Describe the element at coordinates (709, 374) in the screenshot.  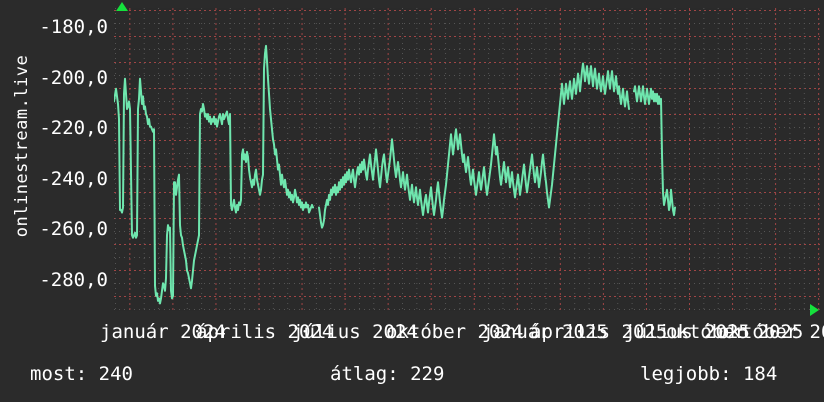
I see `stat-best: legjobb: 184` at that location.